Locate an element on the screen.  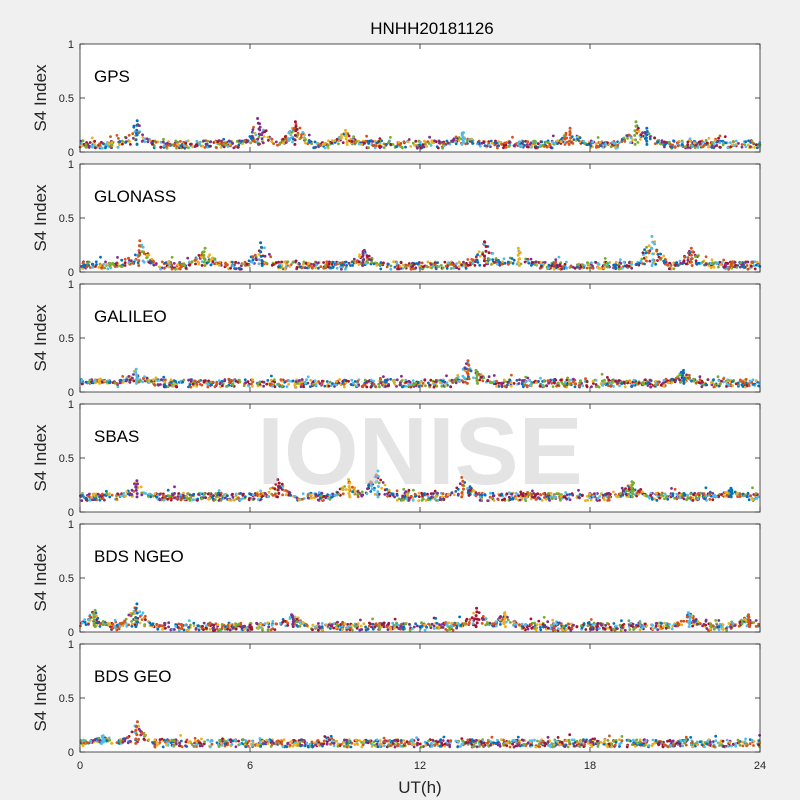
panel-label: SBAS is located at coordinates (116, 436).